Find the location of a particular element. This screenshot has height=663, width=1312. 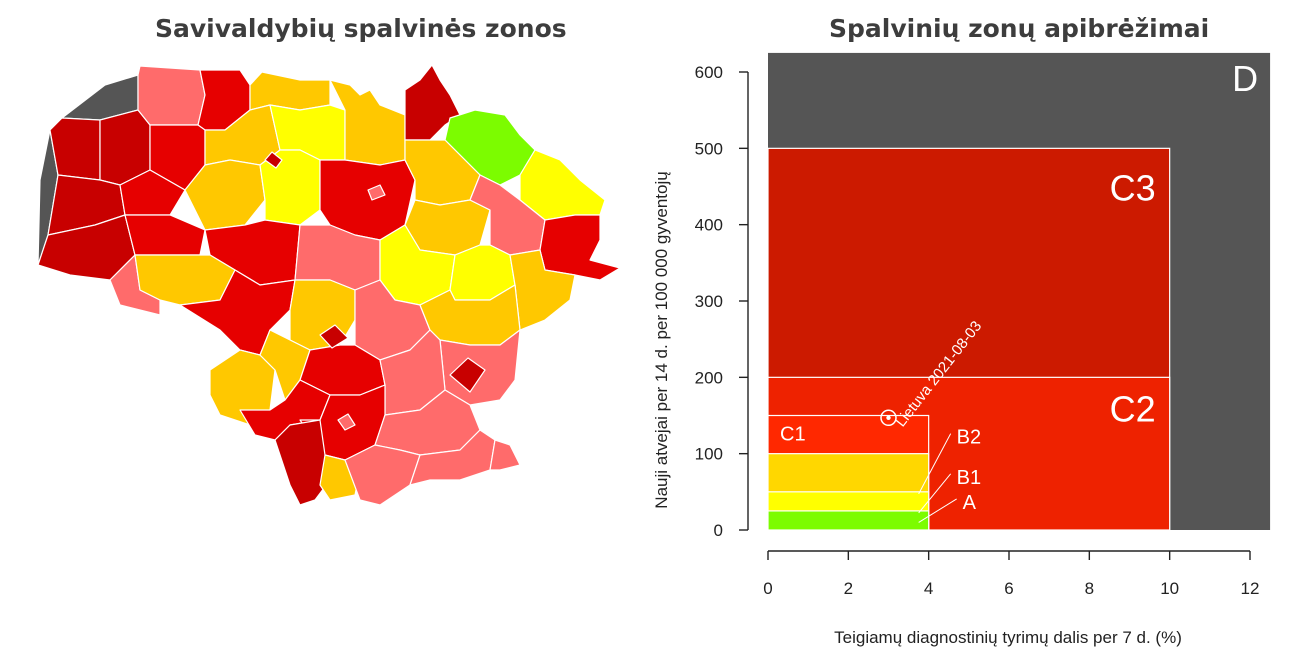

zone-a-label: A is located at coordinates (970, 503).